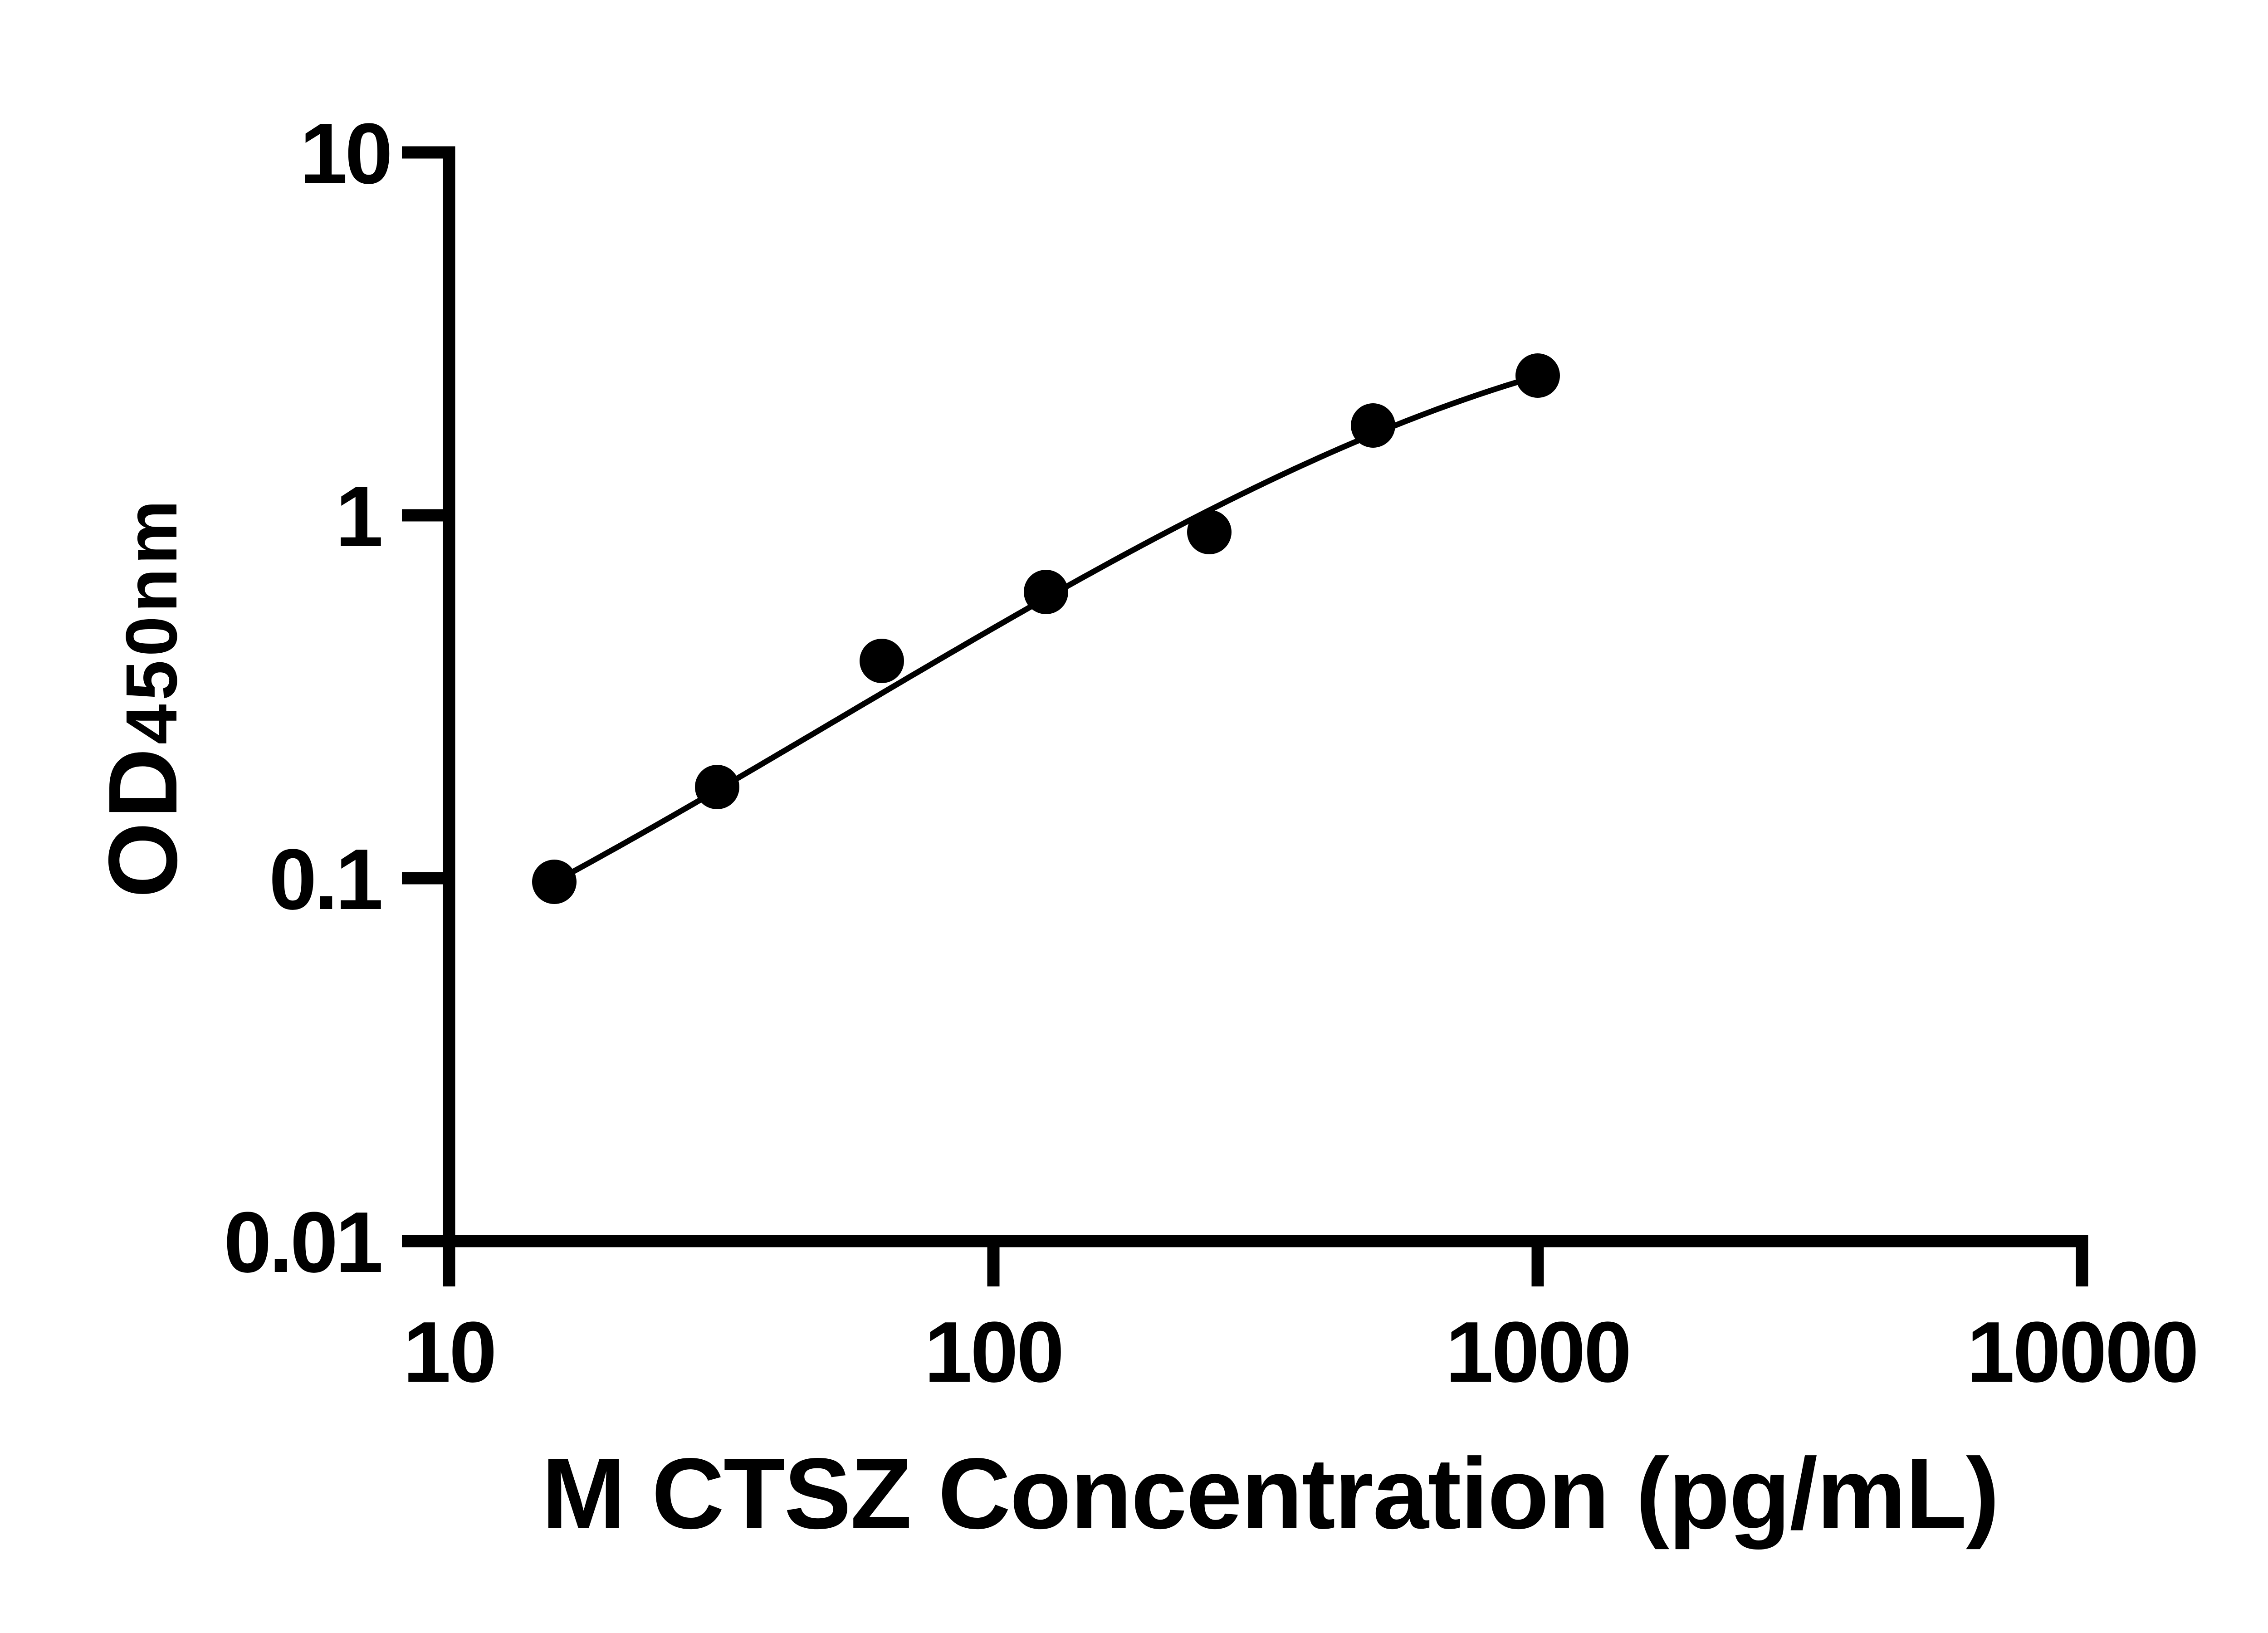 The width and height of the screenshot is (2268, 1633). What do you see at coordinates (358, 517) in the screenshot?
I see `svg-text: 1` at bounding box center [358, 517].